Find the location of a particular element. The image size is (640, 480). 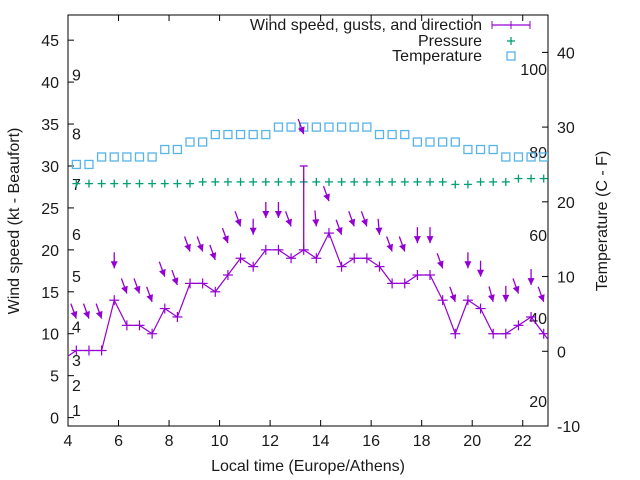

beaufort-label: 2 is located at coordinates (76, 386).